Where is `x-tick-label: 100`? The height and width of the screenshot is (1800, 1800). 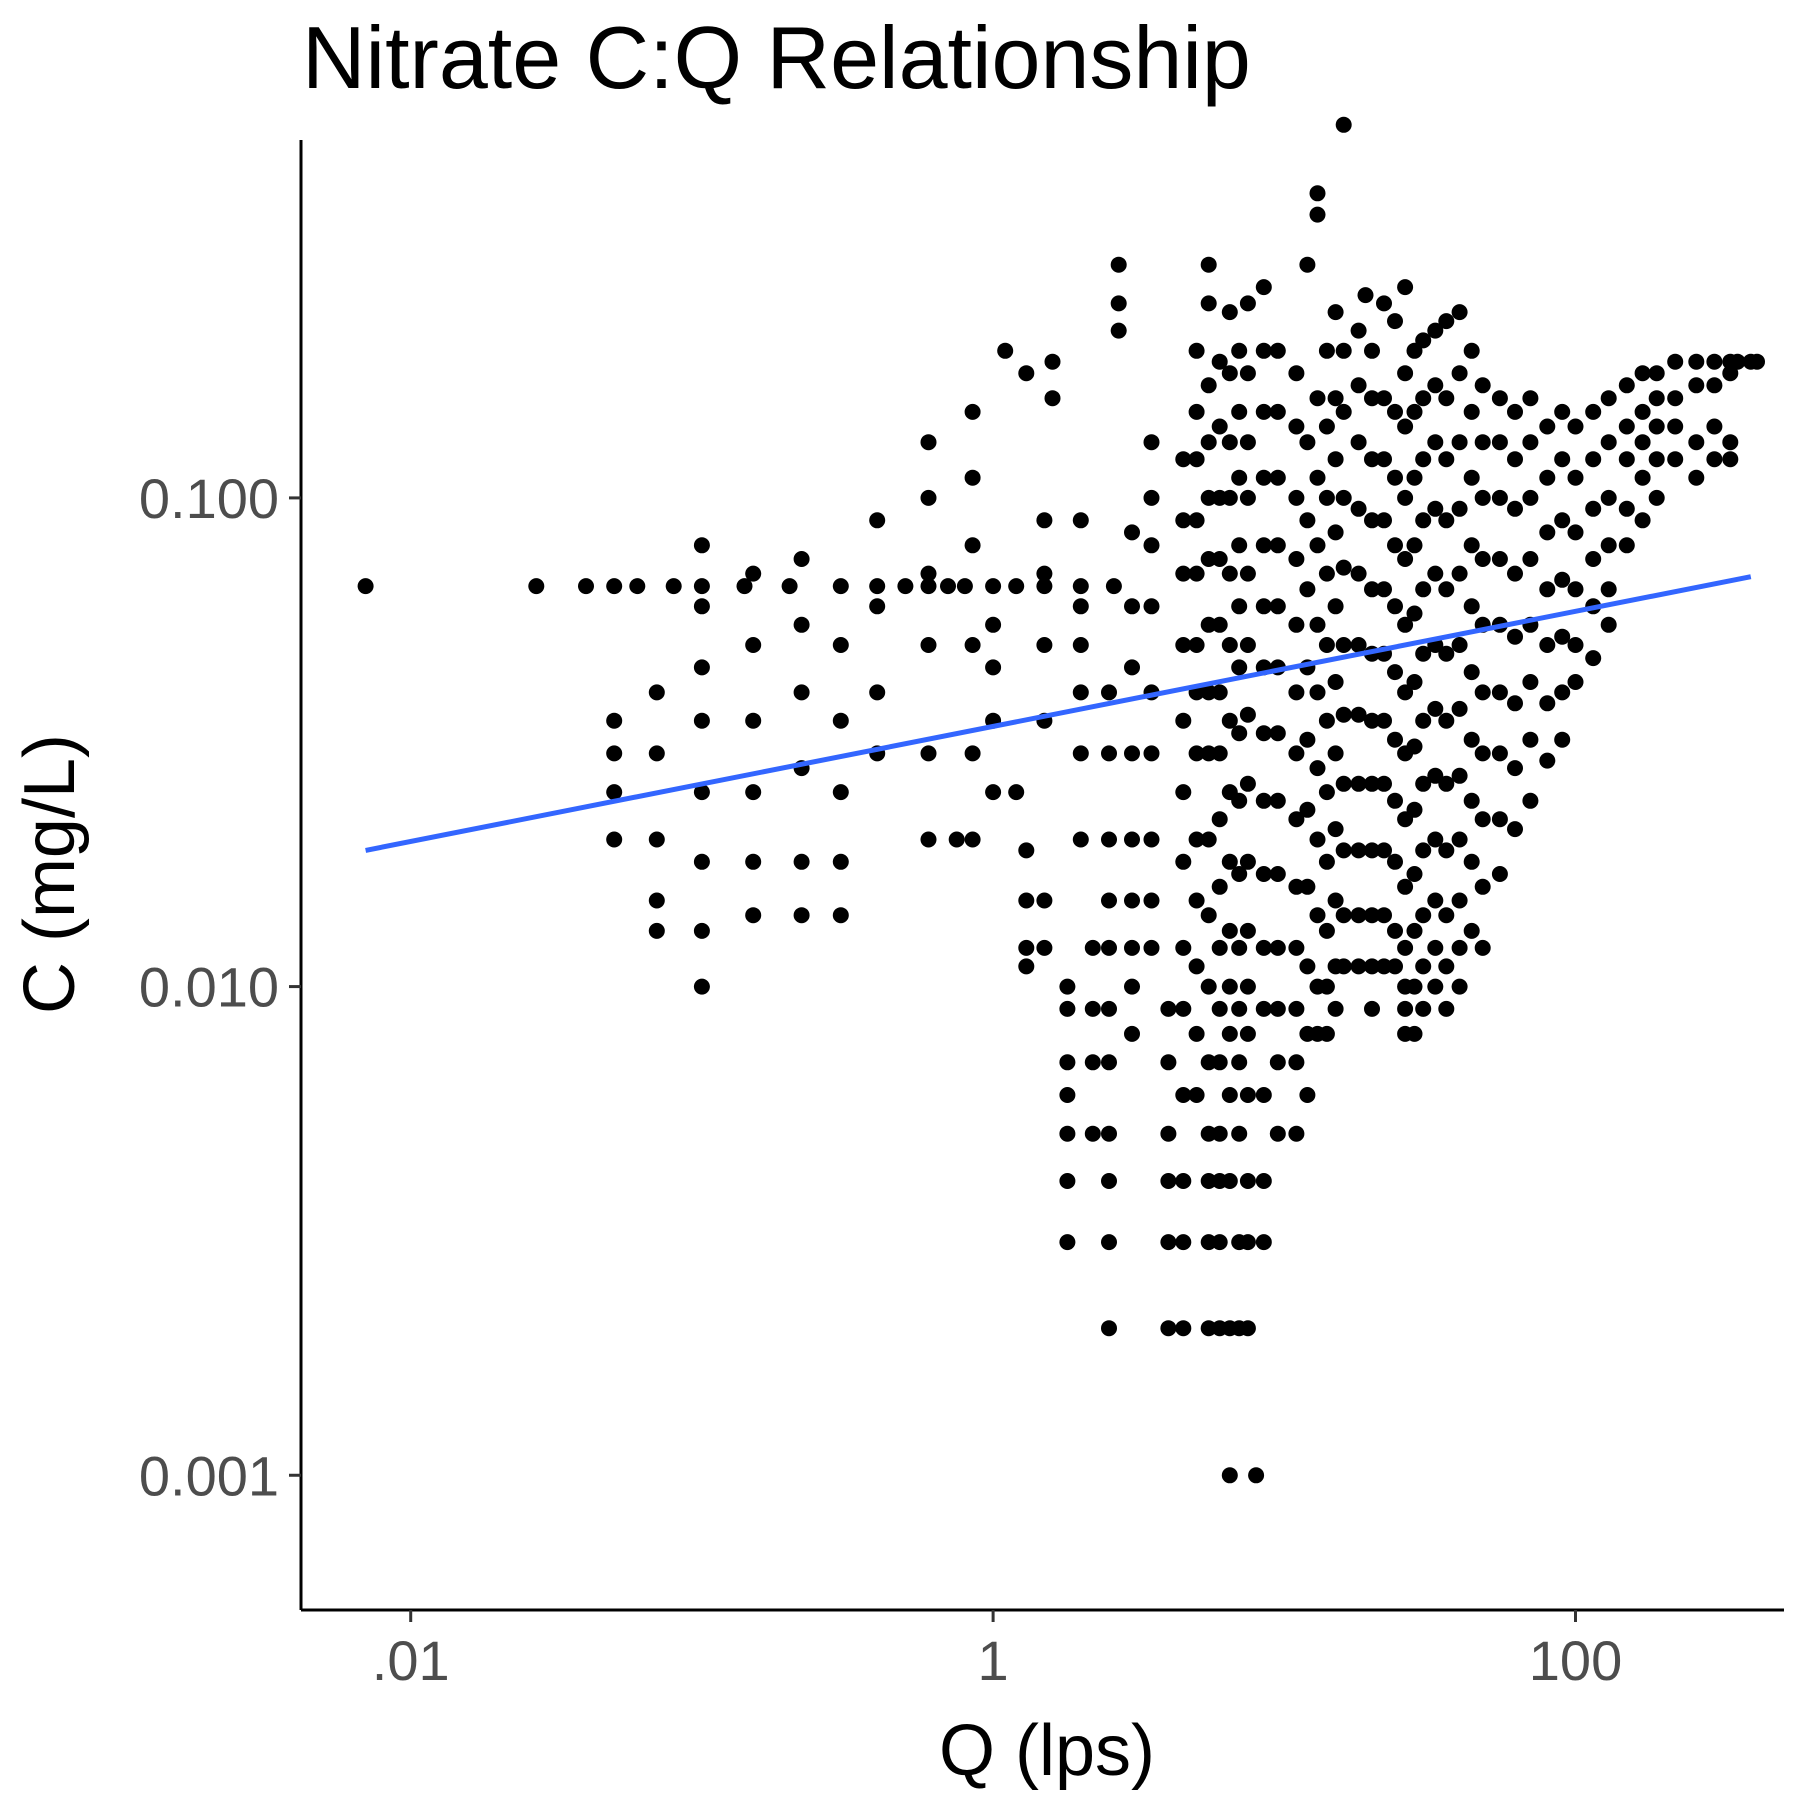 x-tick-label: 100 is located at coordinates (1575, 1660).